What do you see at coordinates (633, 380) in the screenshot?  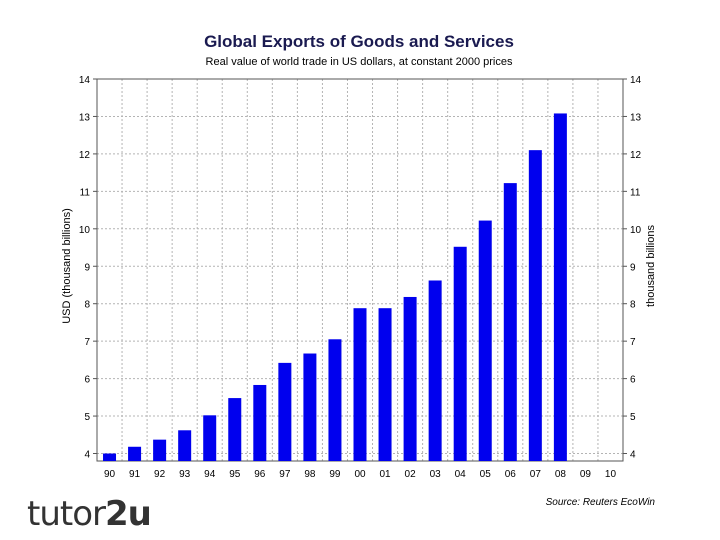 I see `y-tick-label-right-6: 6` at bounding box center [633, 380].